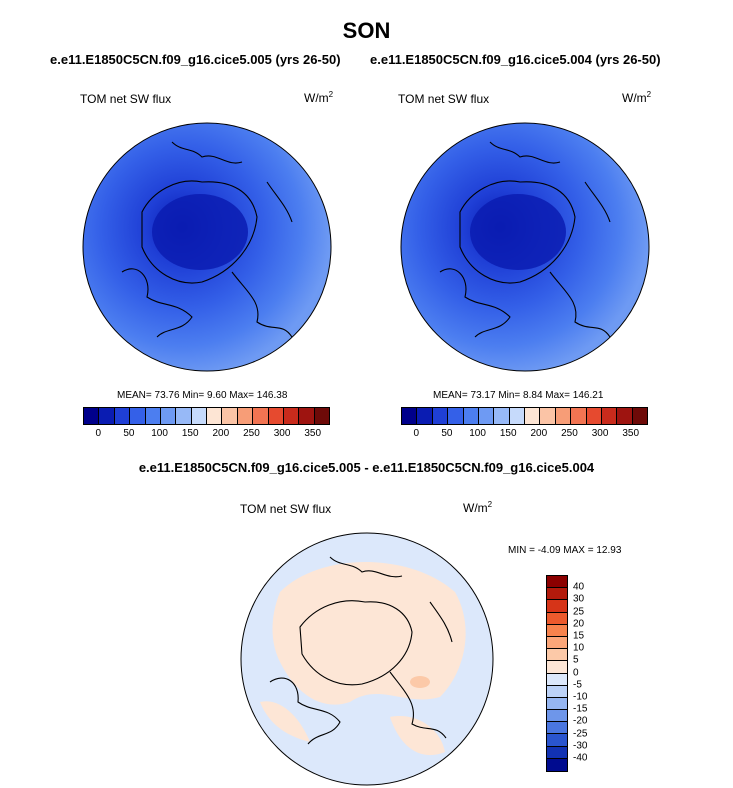 Image resolution: width=733 pixels, height=788 pixels. I want to click on panel-1-stats: MEAN= 73.76 Min= 9.60 Max= 146.38, so click(202, 395).